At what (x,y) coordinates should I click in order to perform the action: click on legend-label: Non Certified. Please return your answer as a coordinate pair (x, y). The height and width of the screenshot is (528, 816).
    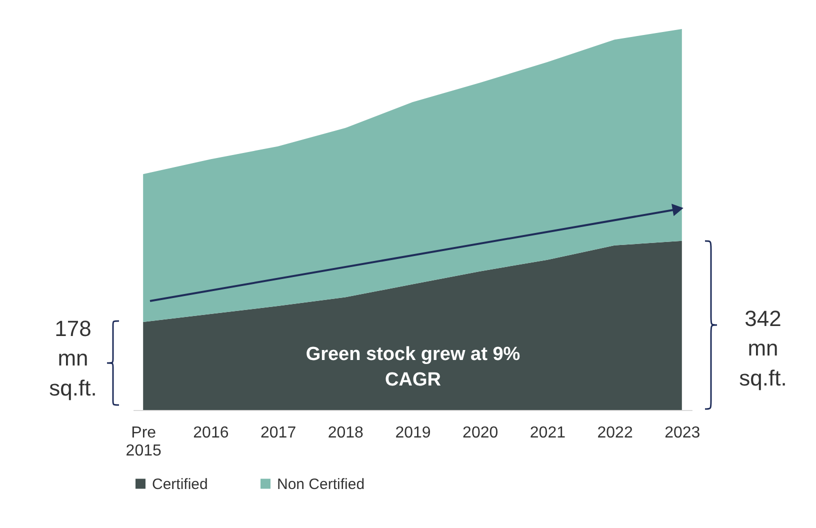
    Looking at the image, I should click on (321, 484).